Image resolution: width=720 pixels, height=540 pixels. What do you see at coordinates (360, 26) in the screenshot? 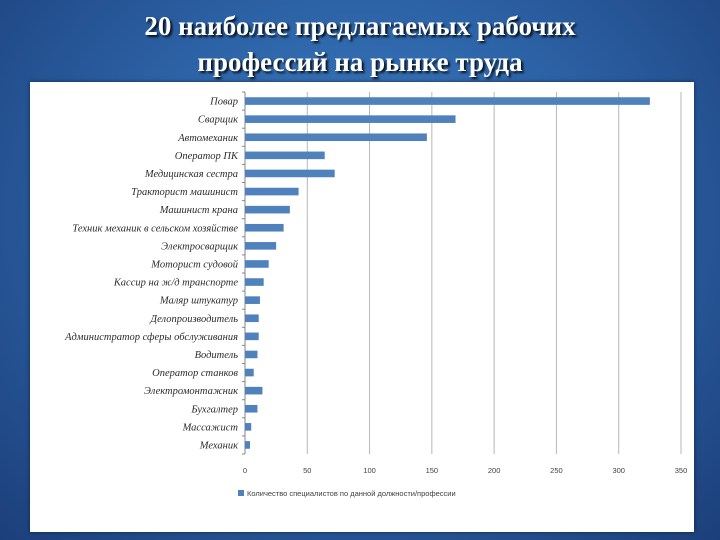
I see `slide-title-line-1: 20 наиболее предлагаемых рабочих` at bounding box center [360, 26].